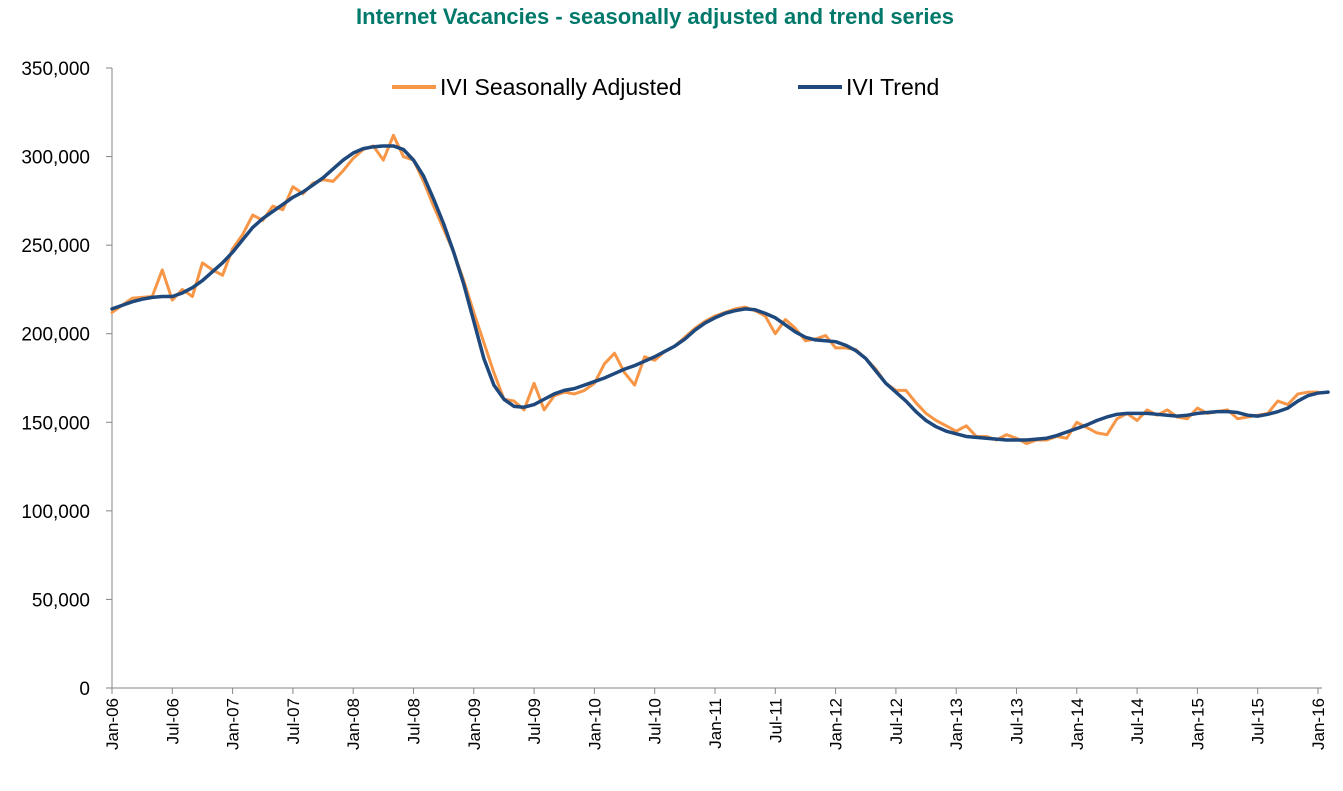 The height and width of the screenshot is (791, 1343). I want to click on x-tick-label: Jul-15, so click(1258, 721).